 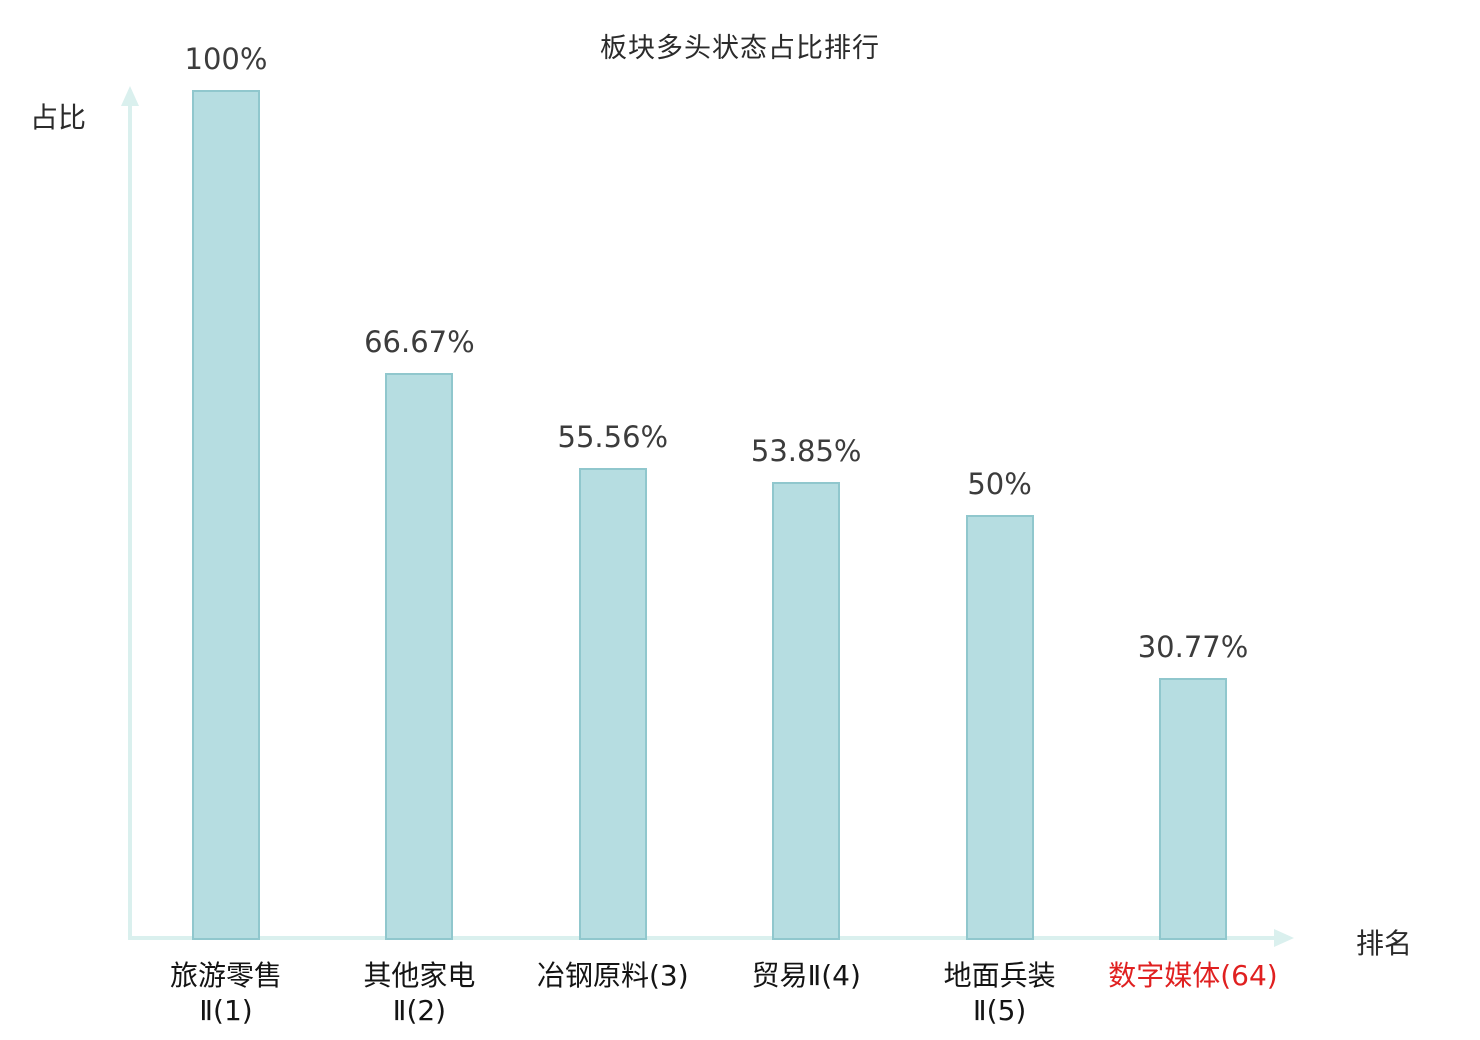 What do you see at coordinates (613, 436) in the screenshot?
I see `bar-value-label: 55.56%` at bounding box center [613, 436].